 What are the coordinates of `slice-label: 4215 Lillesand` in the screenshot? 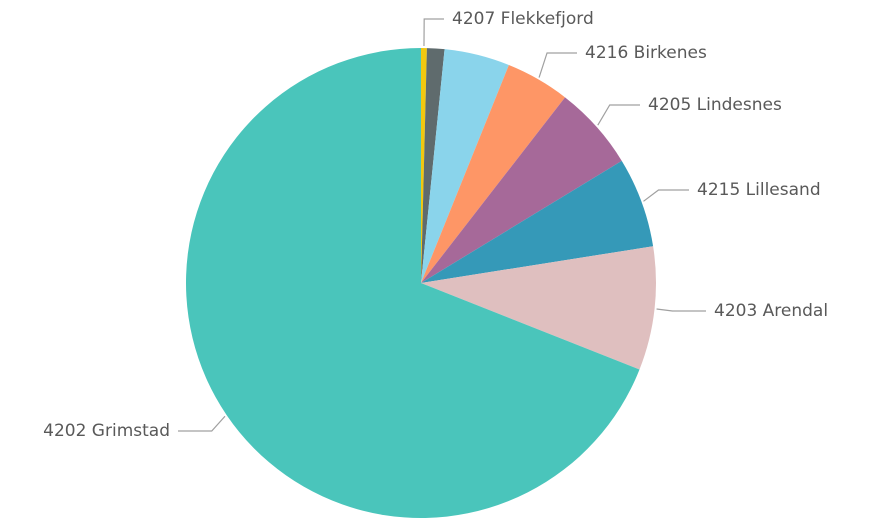 It's located at (759, 190).